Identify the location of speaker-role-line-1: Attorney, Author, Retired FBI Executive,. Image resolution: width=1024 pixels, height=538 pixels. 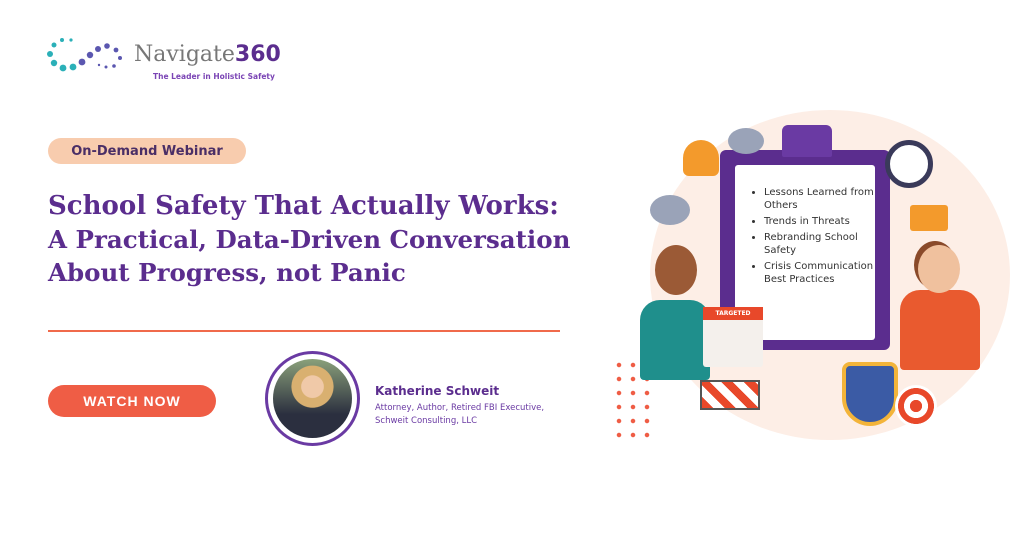
(460, 408).